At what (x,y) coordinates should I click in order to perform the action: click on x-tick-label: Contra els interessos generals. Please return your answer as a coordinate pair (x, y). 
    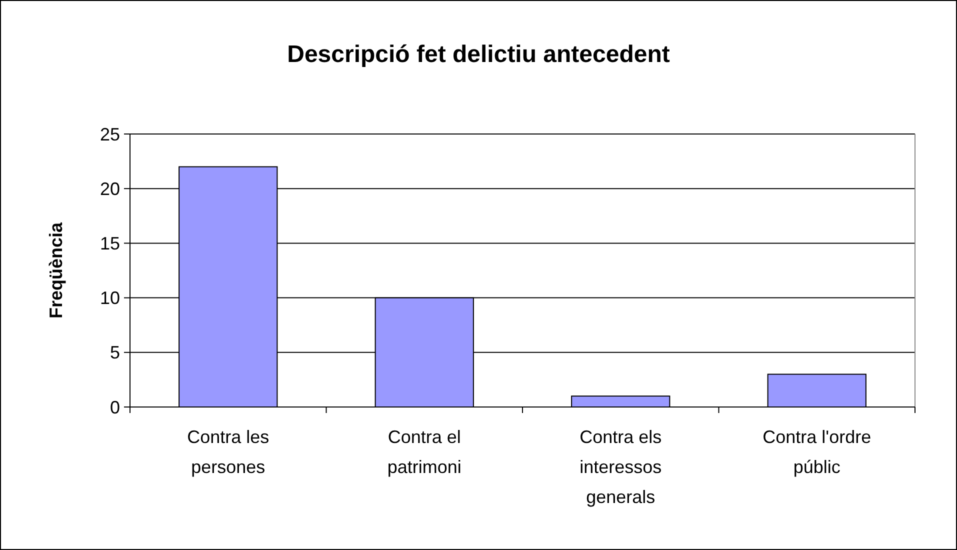
    Looking at the image, I should click on (621, 467).